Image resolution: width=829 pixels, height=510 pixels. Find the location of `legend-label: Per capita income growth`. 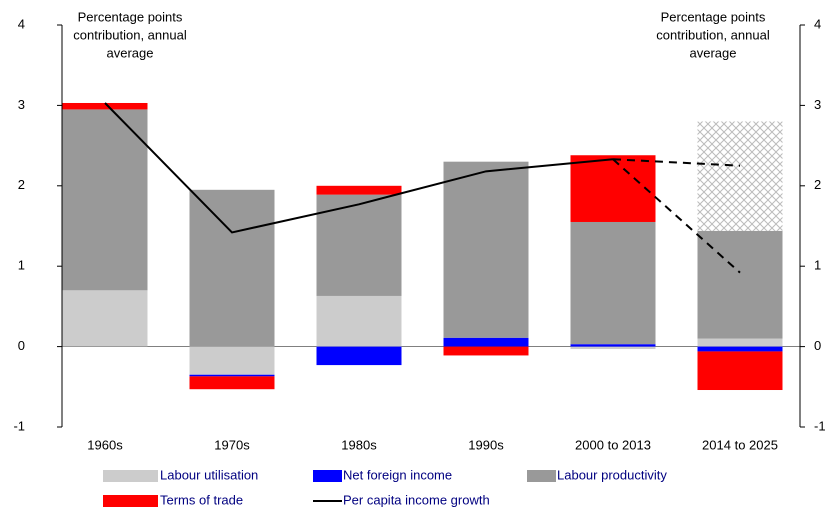

legend-label: Per capita income growth is located at coordinates (416, 499).